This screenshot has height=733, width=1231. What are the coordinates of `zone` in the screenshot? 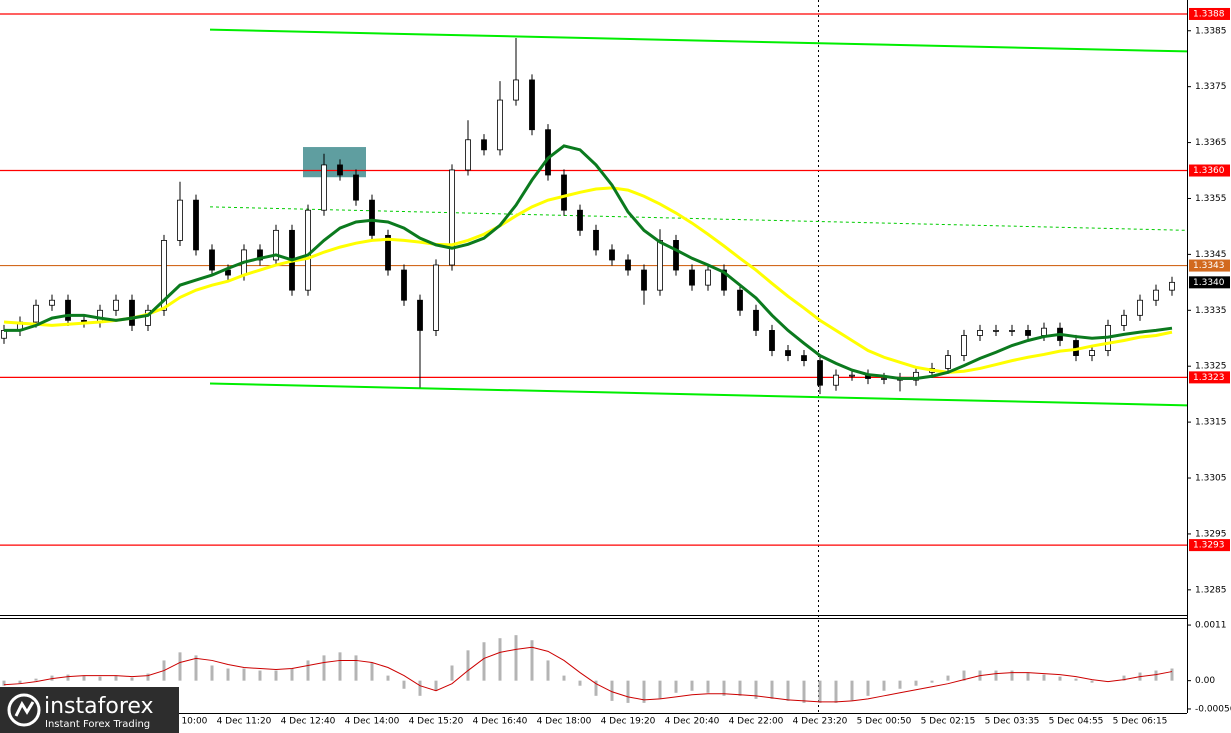 It's located at (334, 162).